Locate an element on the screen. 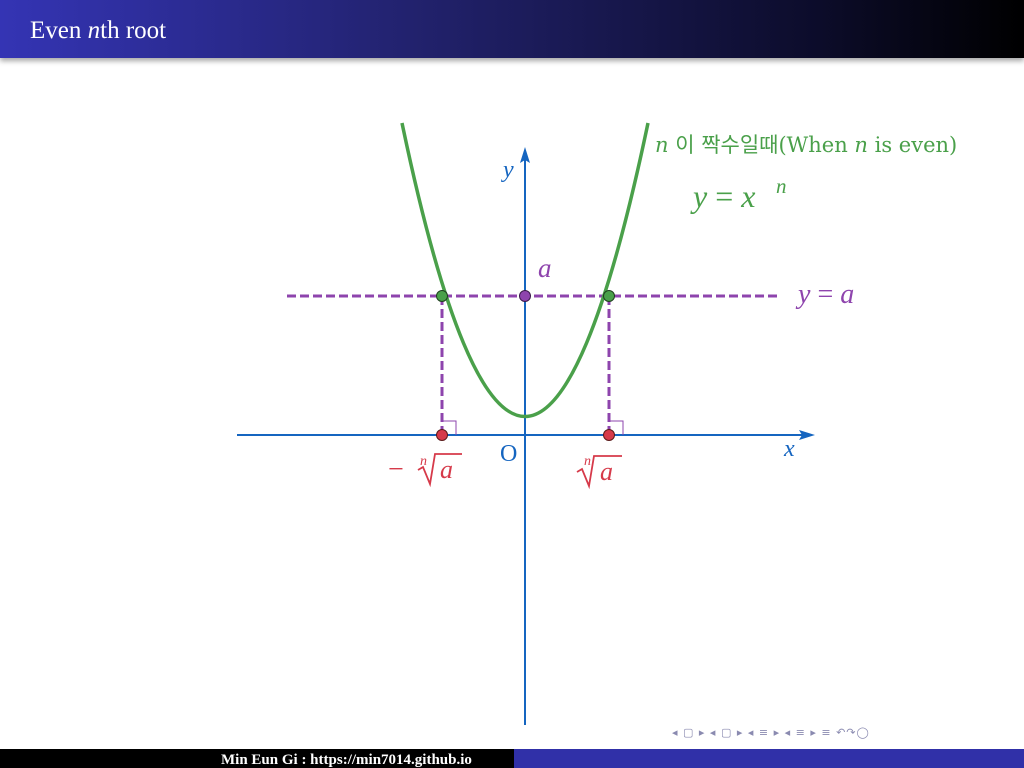  curve-y-equals-x-n is located at coordinates (525, 270).